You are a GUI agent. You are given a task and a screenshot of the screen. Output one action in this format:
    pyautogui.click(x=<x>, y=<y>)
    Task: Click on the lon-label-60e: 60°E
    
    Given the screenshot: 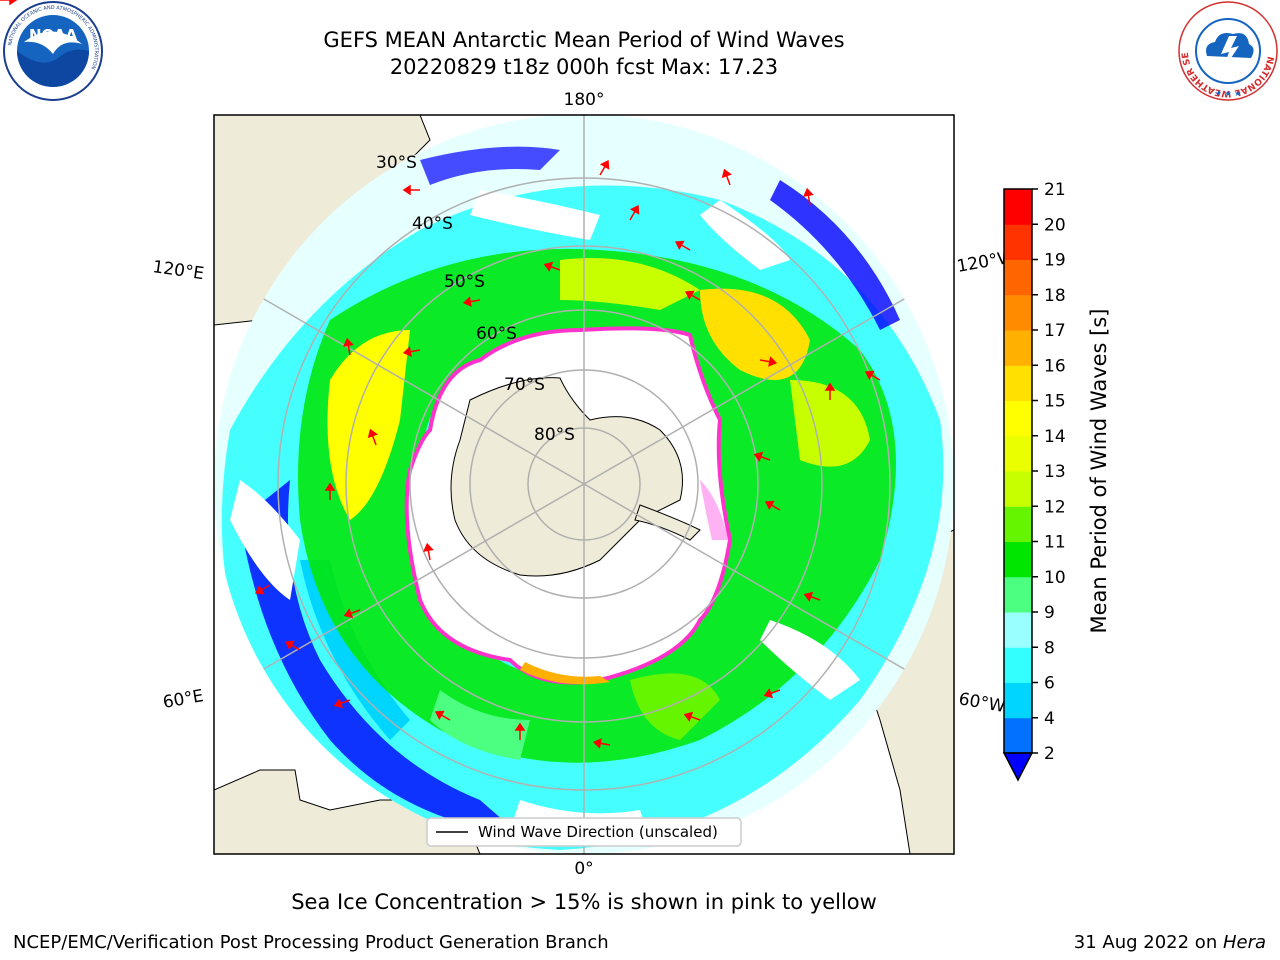 What is the action you would take?
    pyautogui.click(x=183, y=699)
    